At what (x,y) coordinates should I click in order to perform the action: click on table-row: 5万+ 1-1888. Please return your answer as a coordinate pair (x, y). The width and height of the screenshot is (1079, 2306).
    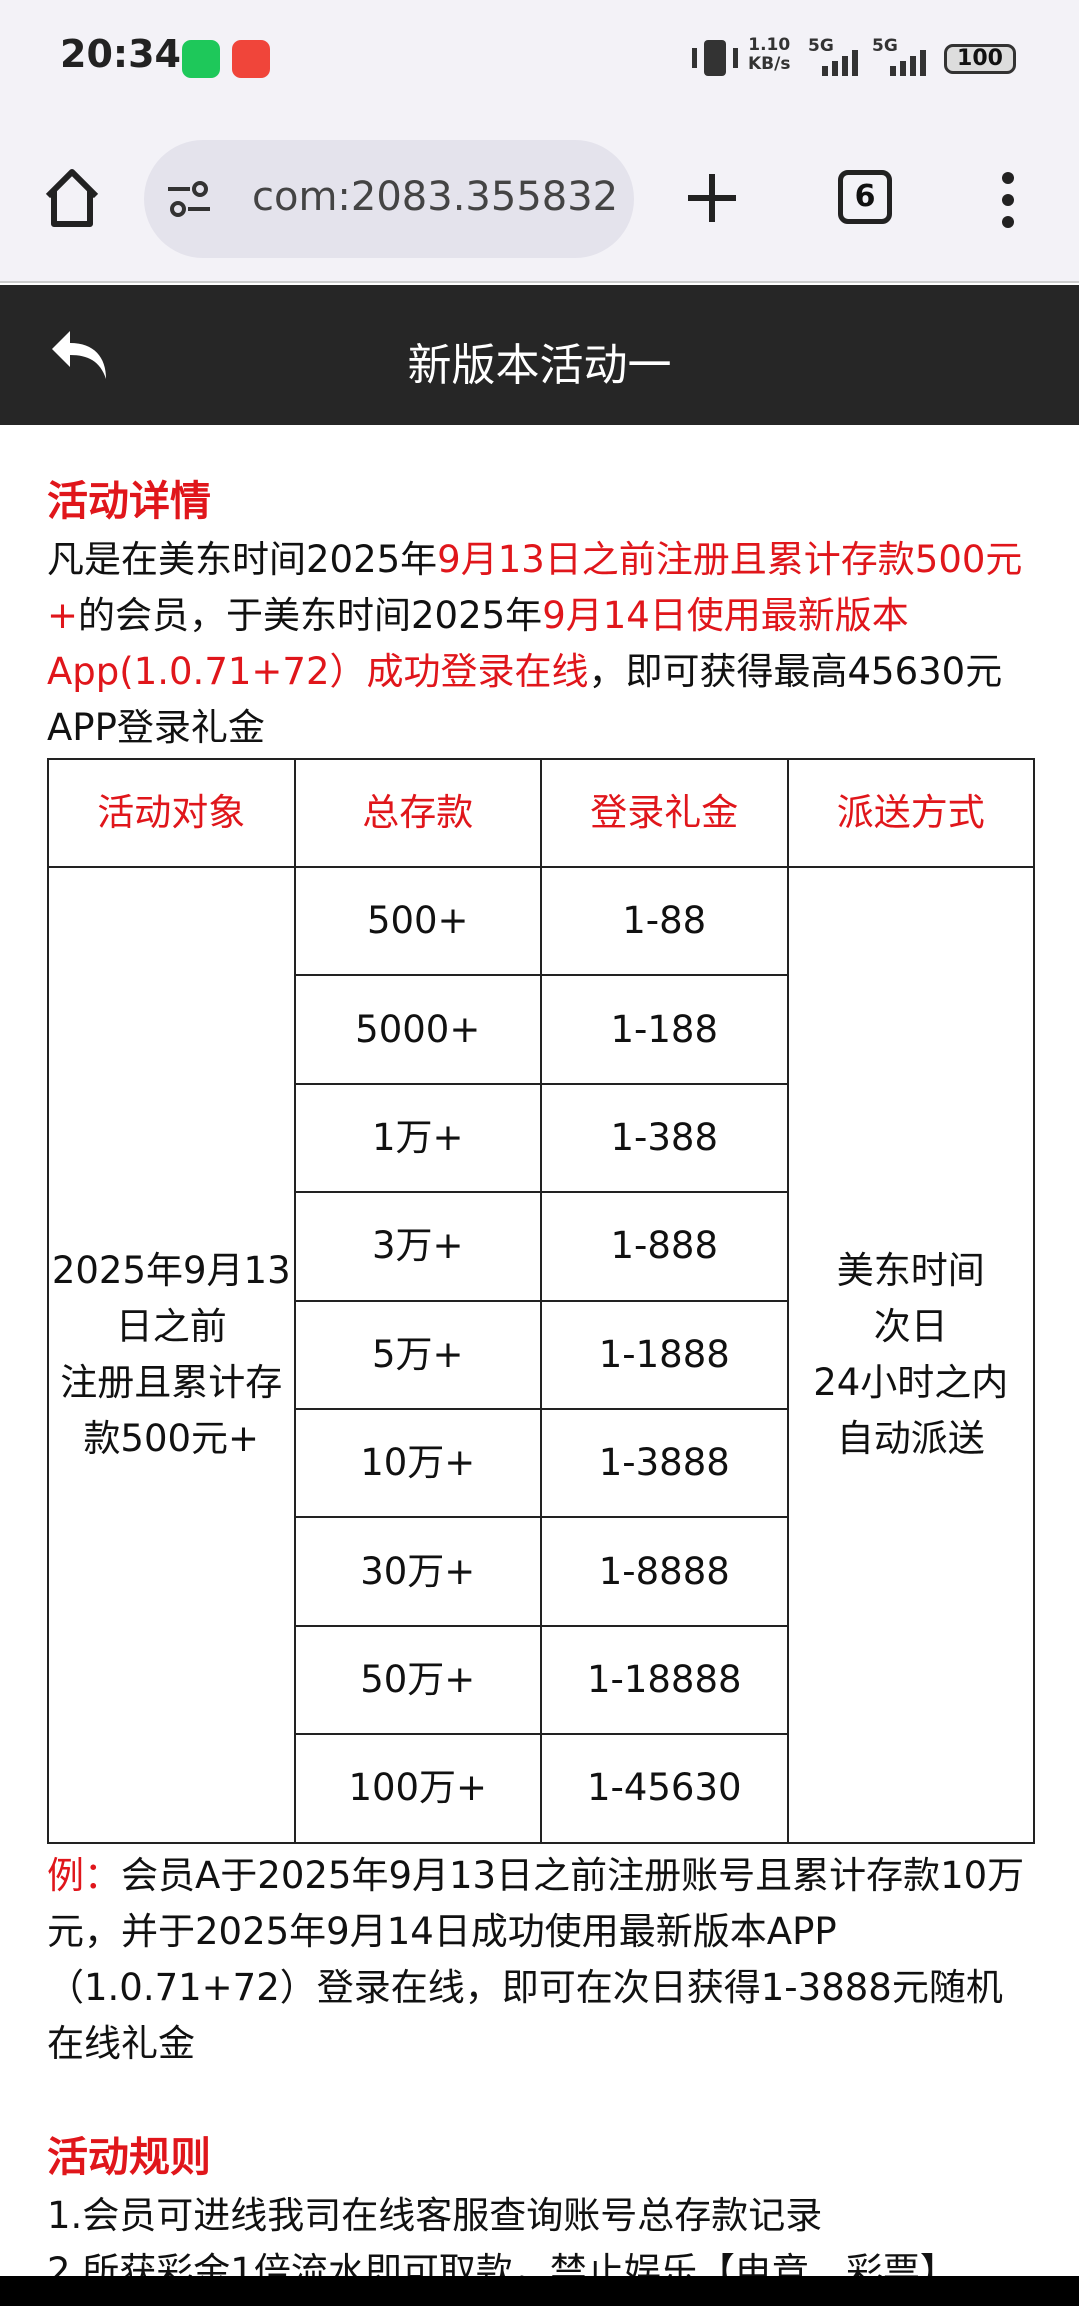
    Looking at the image, I should click on (541, 1354).